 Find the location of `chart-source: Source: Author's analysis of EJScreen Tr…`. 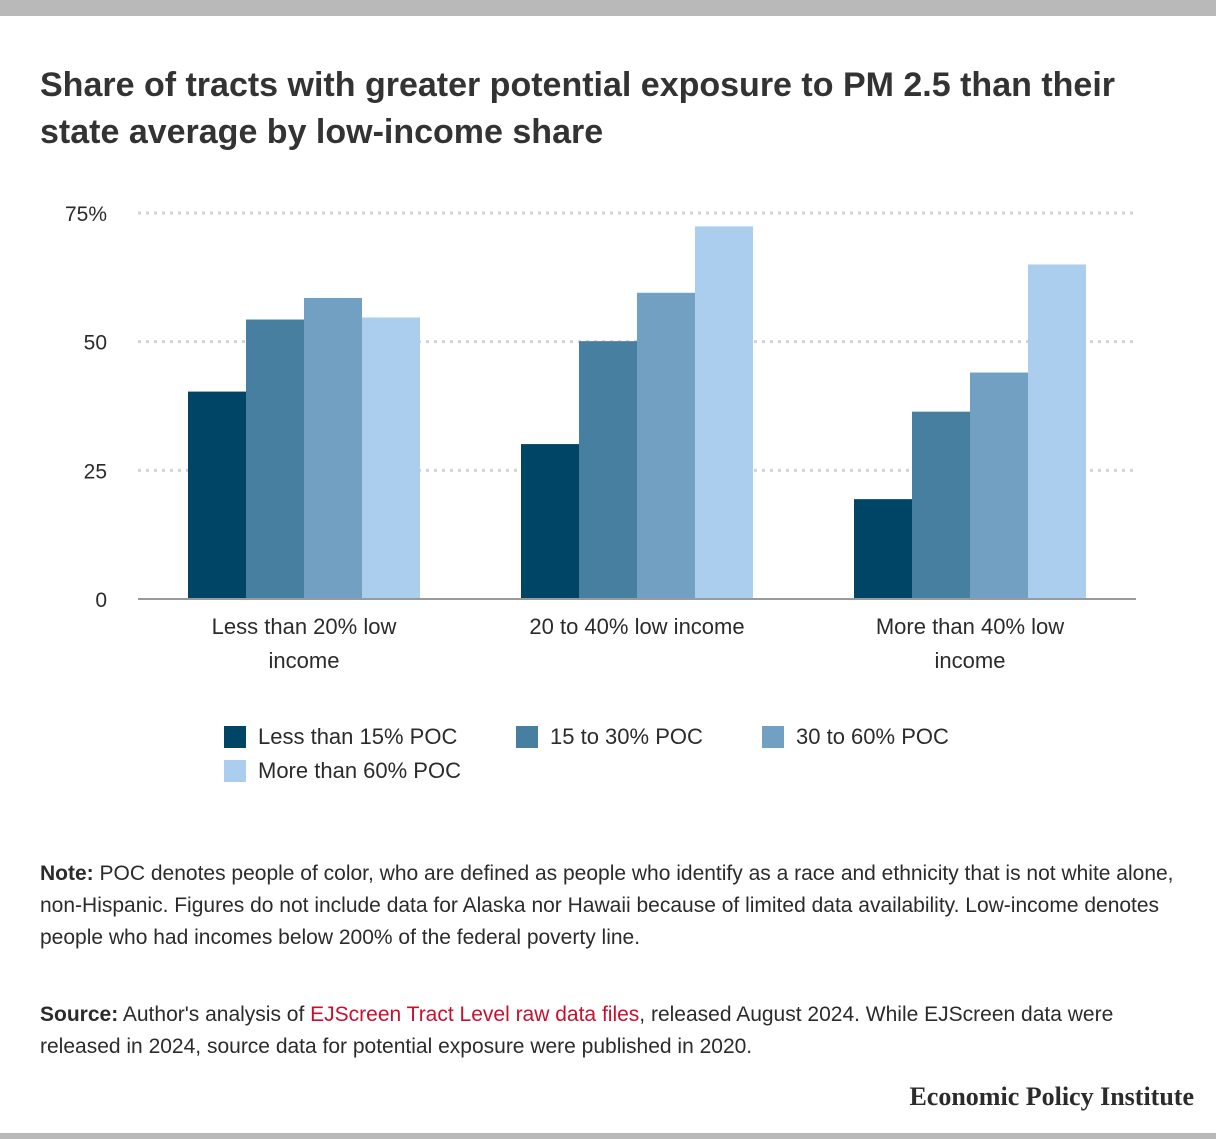

chart-source: Source: Author's analysis of EJScreen Tr… is located at coordinates (610, 1031).